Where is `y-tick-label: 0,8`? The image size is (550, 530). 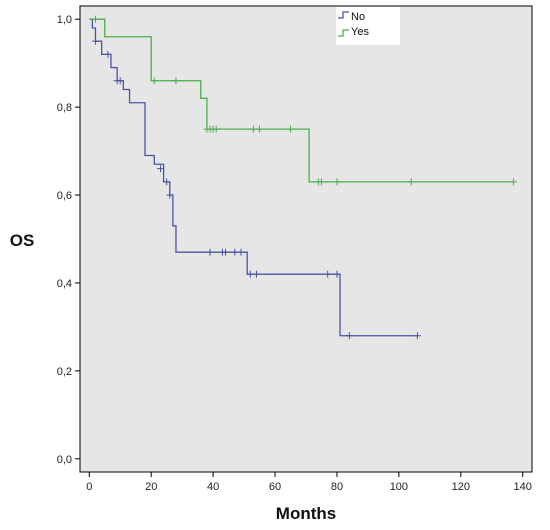 y-tick-label: 0,8 is located at coordinates (64, 108).